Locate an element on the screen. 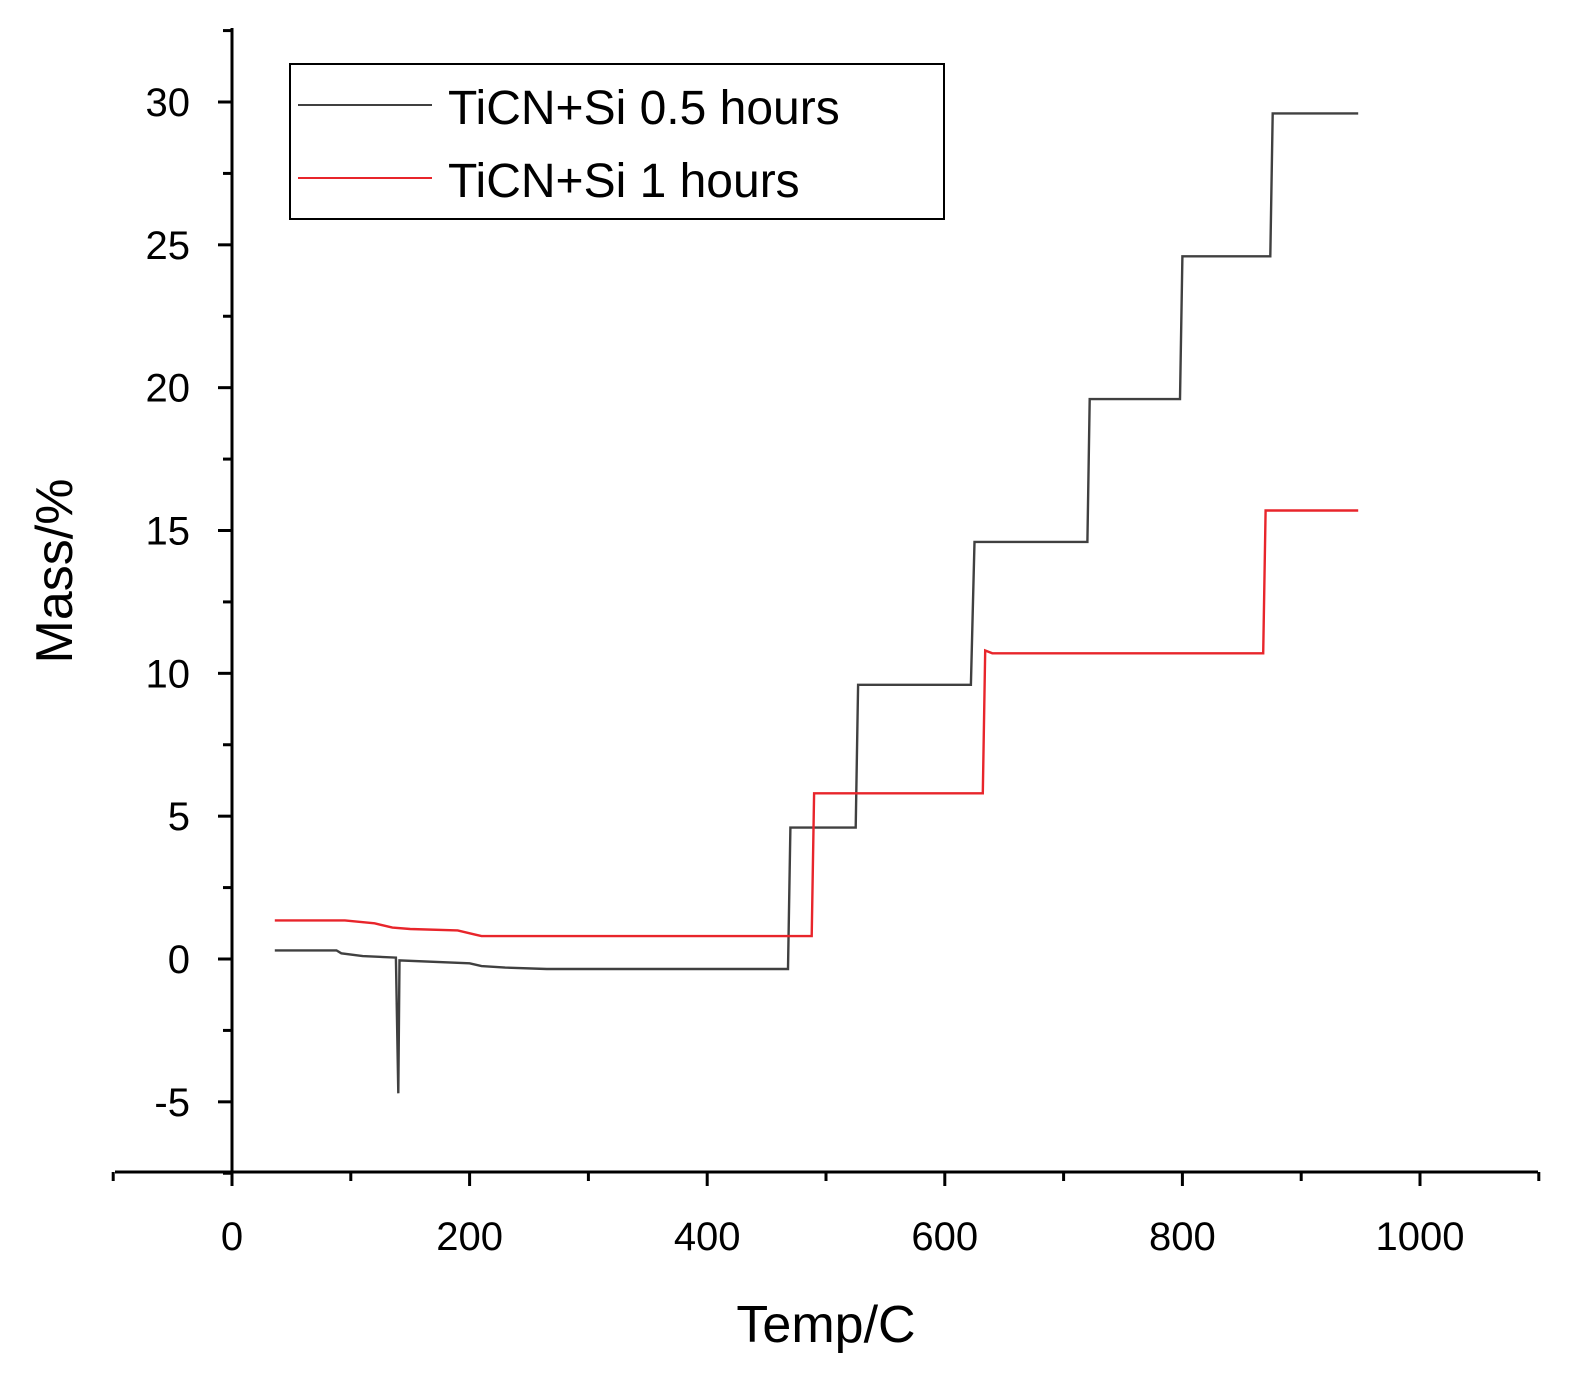 The image size is (1582, 1395). x-tick-label: 400 is located at coordinates (707, 1237).